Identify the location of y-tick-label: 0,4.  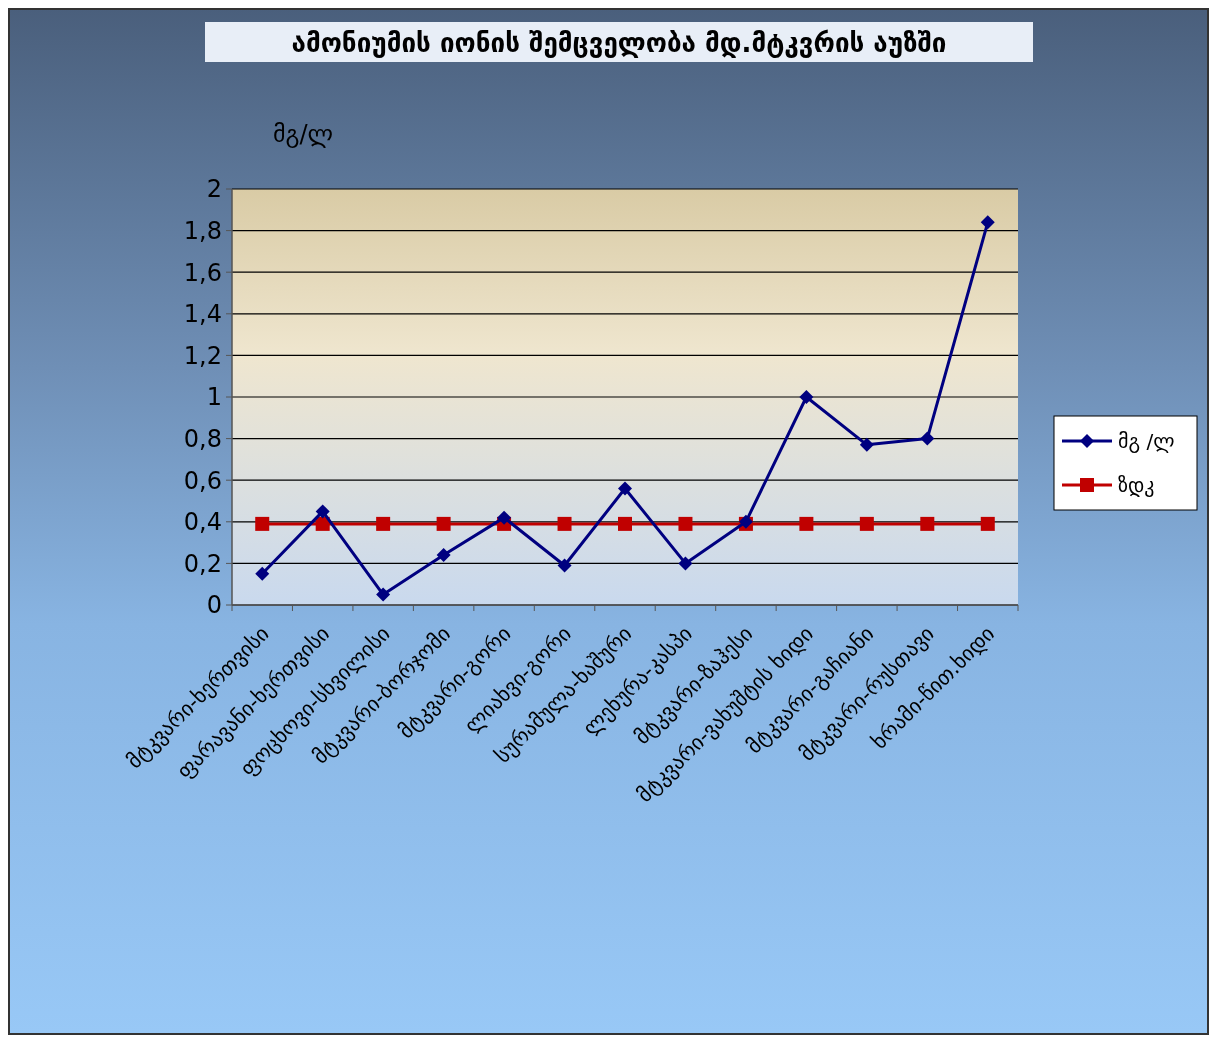
(202, 522).